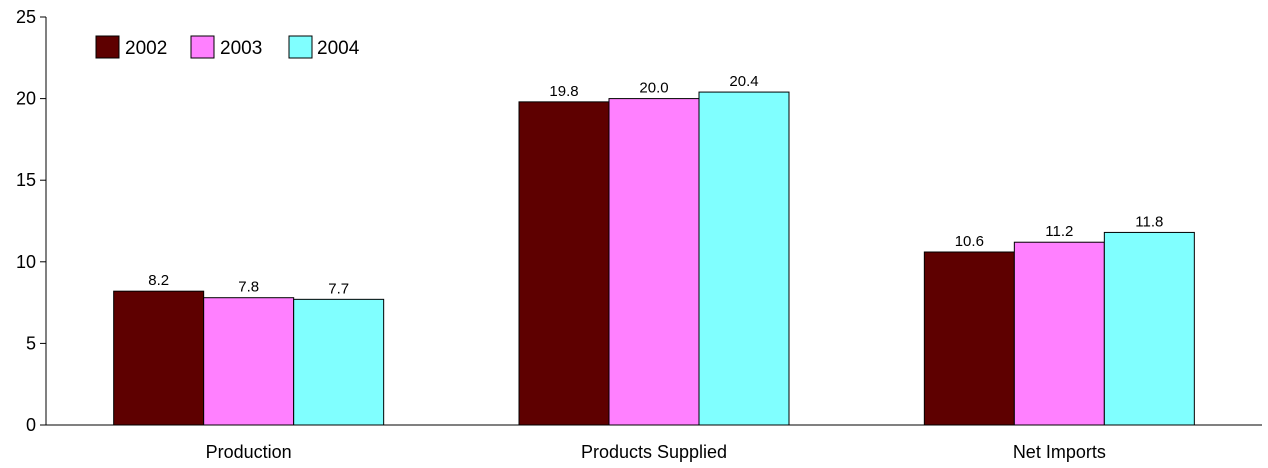  Describe the element at coordinates (26, 99) in the screenshot. I see `y-tick-label: 20` at that location.